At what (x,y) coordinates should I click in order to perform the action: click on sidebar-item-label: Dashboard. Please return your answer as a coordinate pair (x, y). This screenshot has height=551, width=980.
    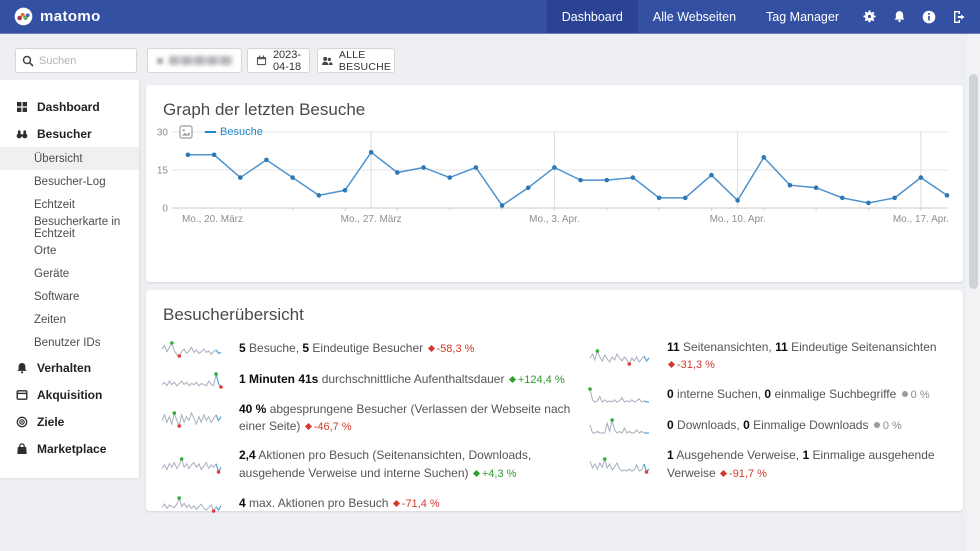
    Looking at the image, I should click on (68, 106).